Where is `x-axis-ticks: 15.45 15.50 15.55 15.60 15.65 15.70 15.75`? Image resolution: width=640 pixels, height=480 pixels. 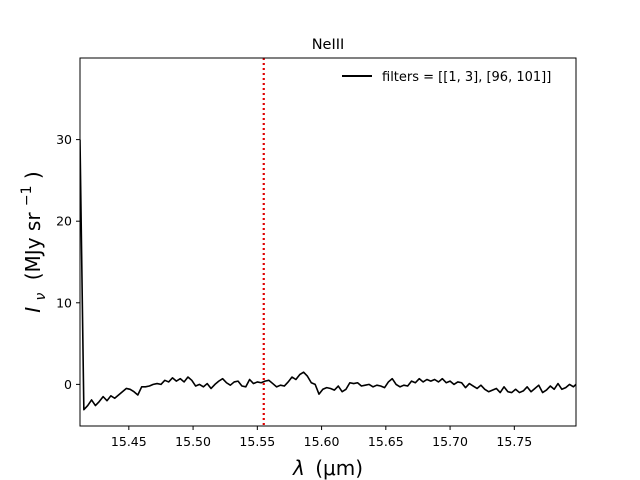
x-axis-ticks: 15.45 15.50 15.55 15.60 15.65 15.70 15.75 is located at coordinates (321, 437).